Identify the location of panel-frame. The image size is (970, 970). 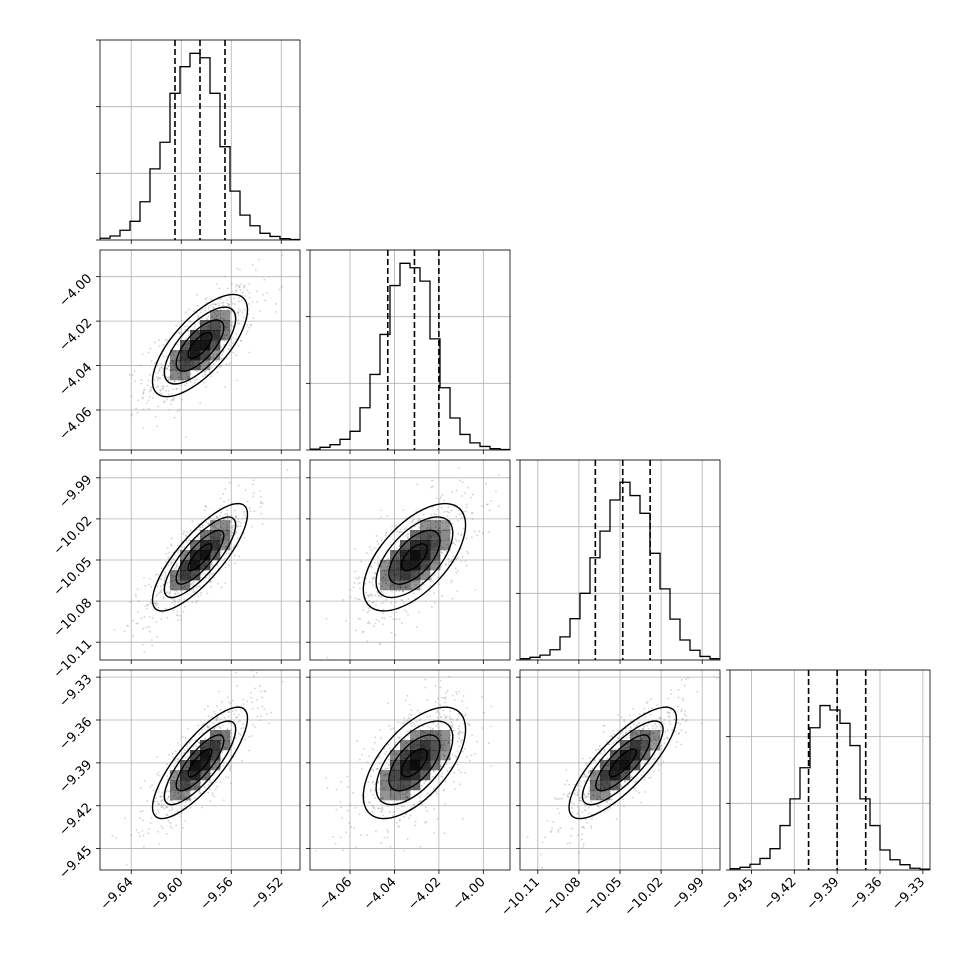
(410, 770).